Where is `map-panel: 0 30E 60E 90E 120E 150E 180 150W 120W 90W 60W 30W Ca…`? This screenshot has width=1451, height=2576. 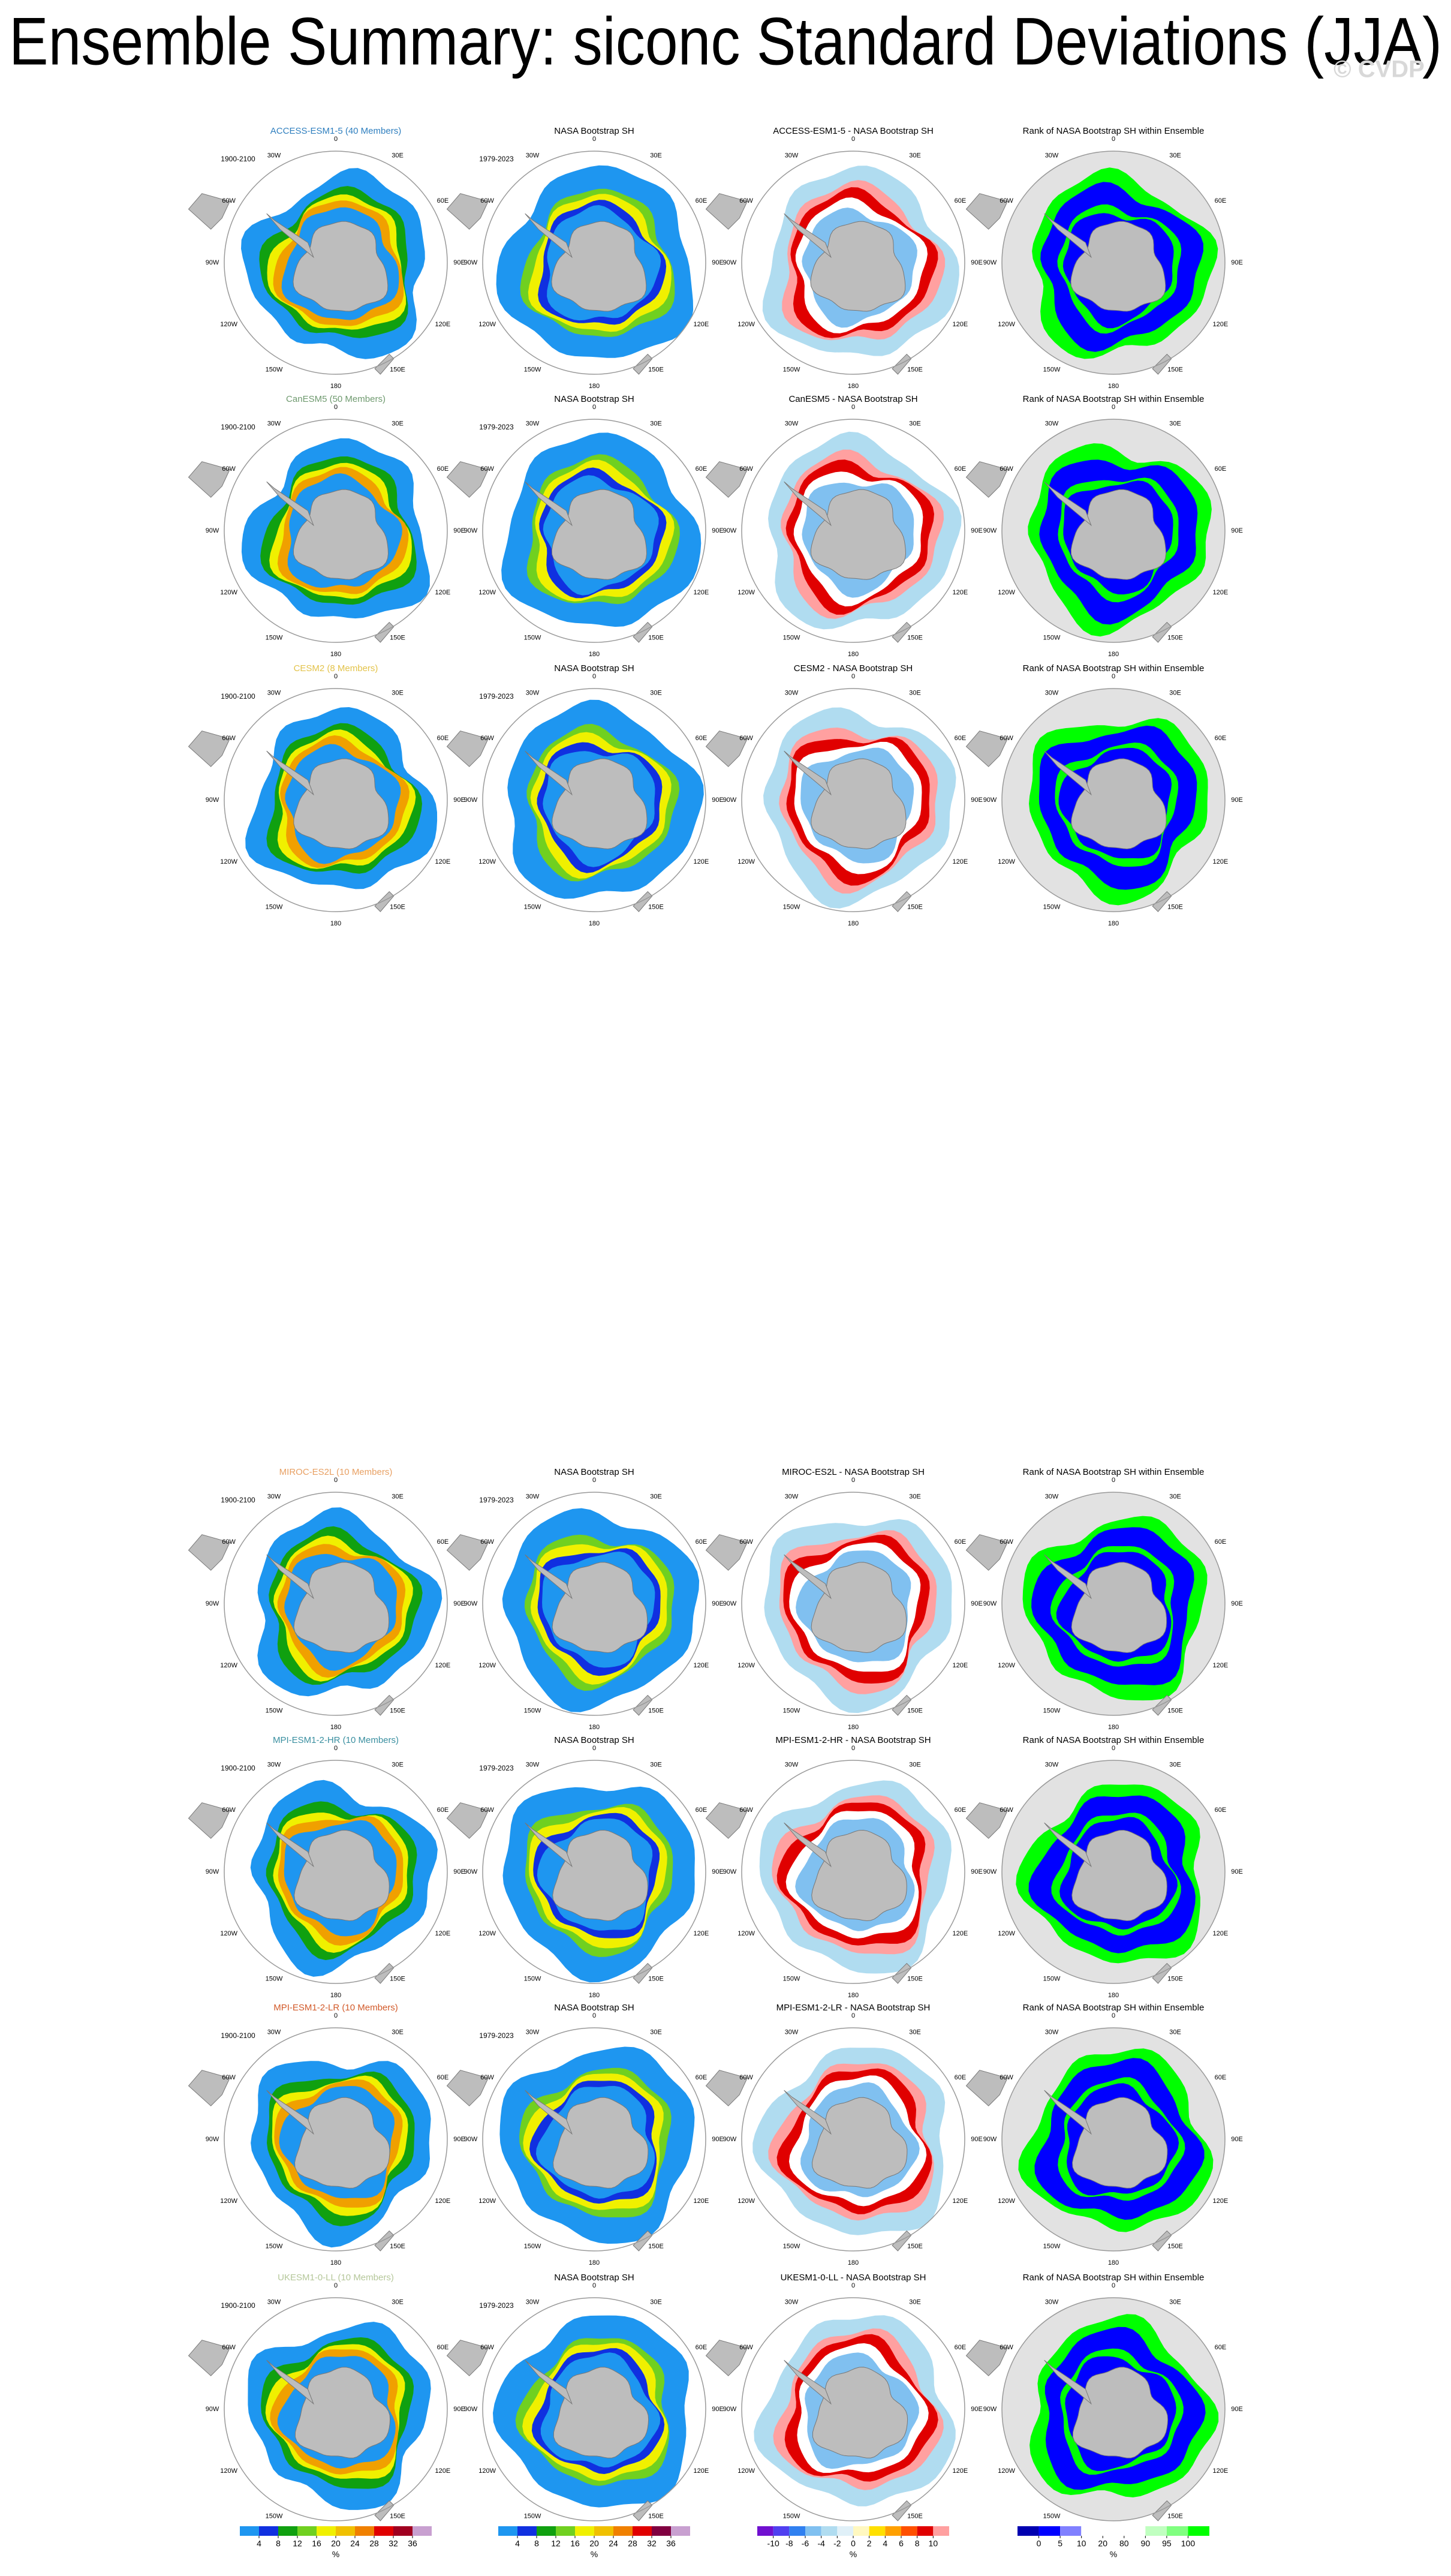
map-panel: 0 30E 60E 90E 120E 150E 180 150W 120W 90W 60W 30W Ca… is located at coordinates (326, 526).